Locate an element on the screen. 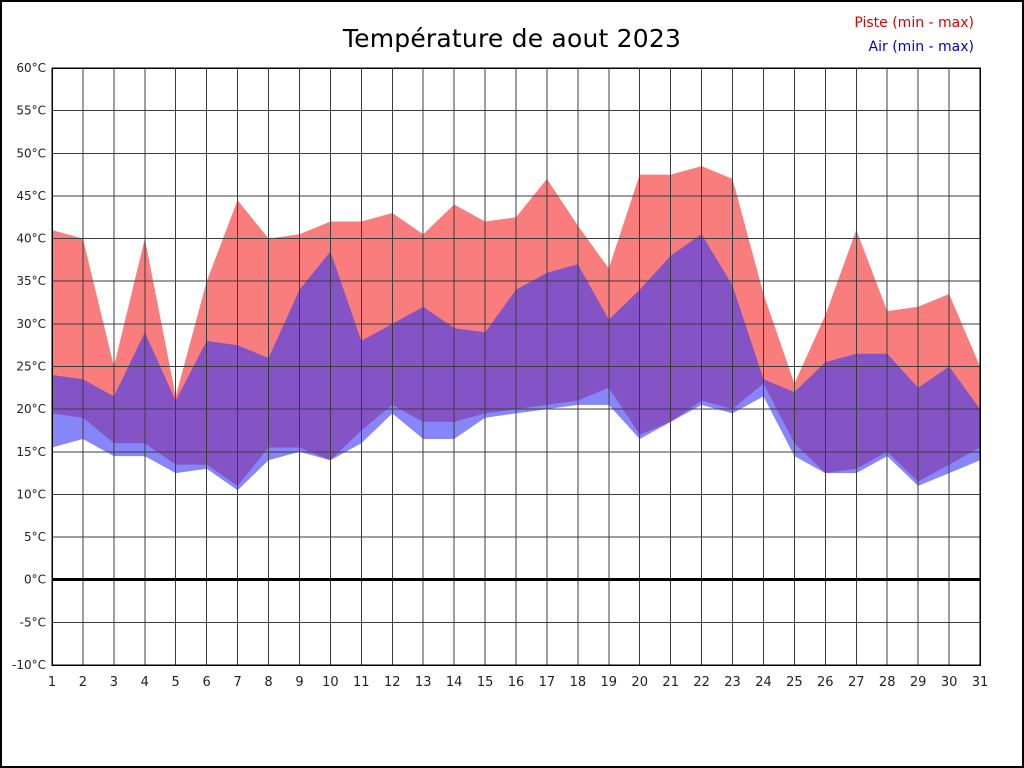 The image size is (1024, 768). svg-text: 19 is located at coordinates (609, 682).